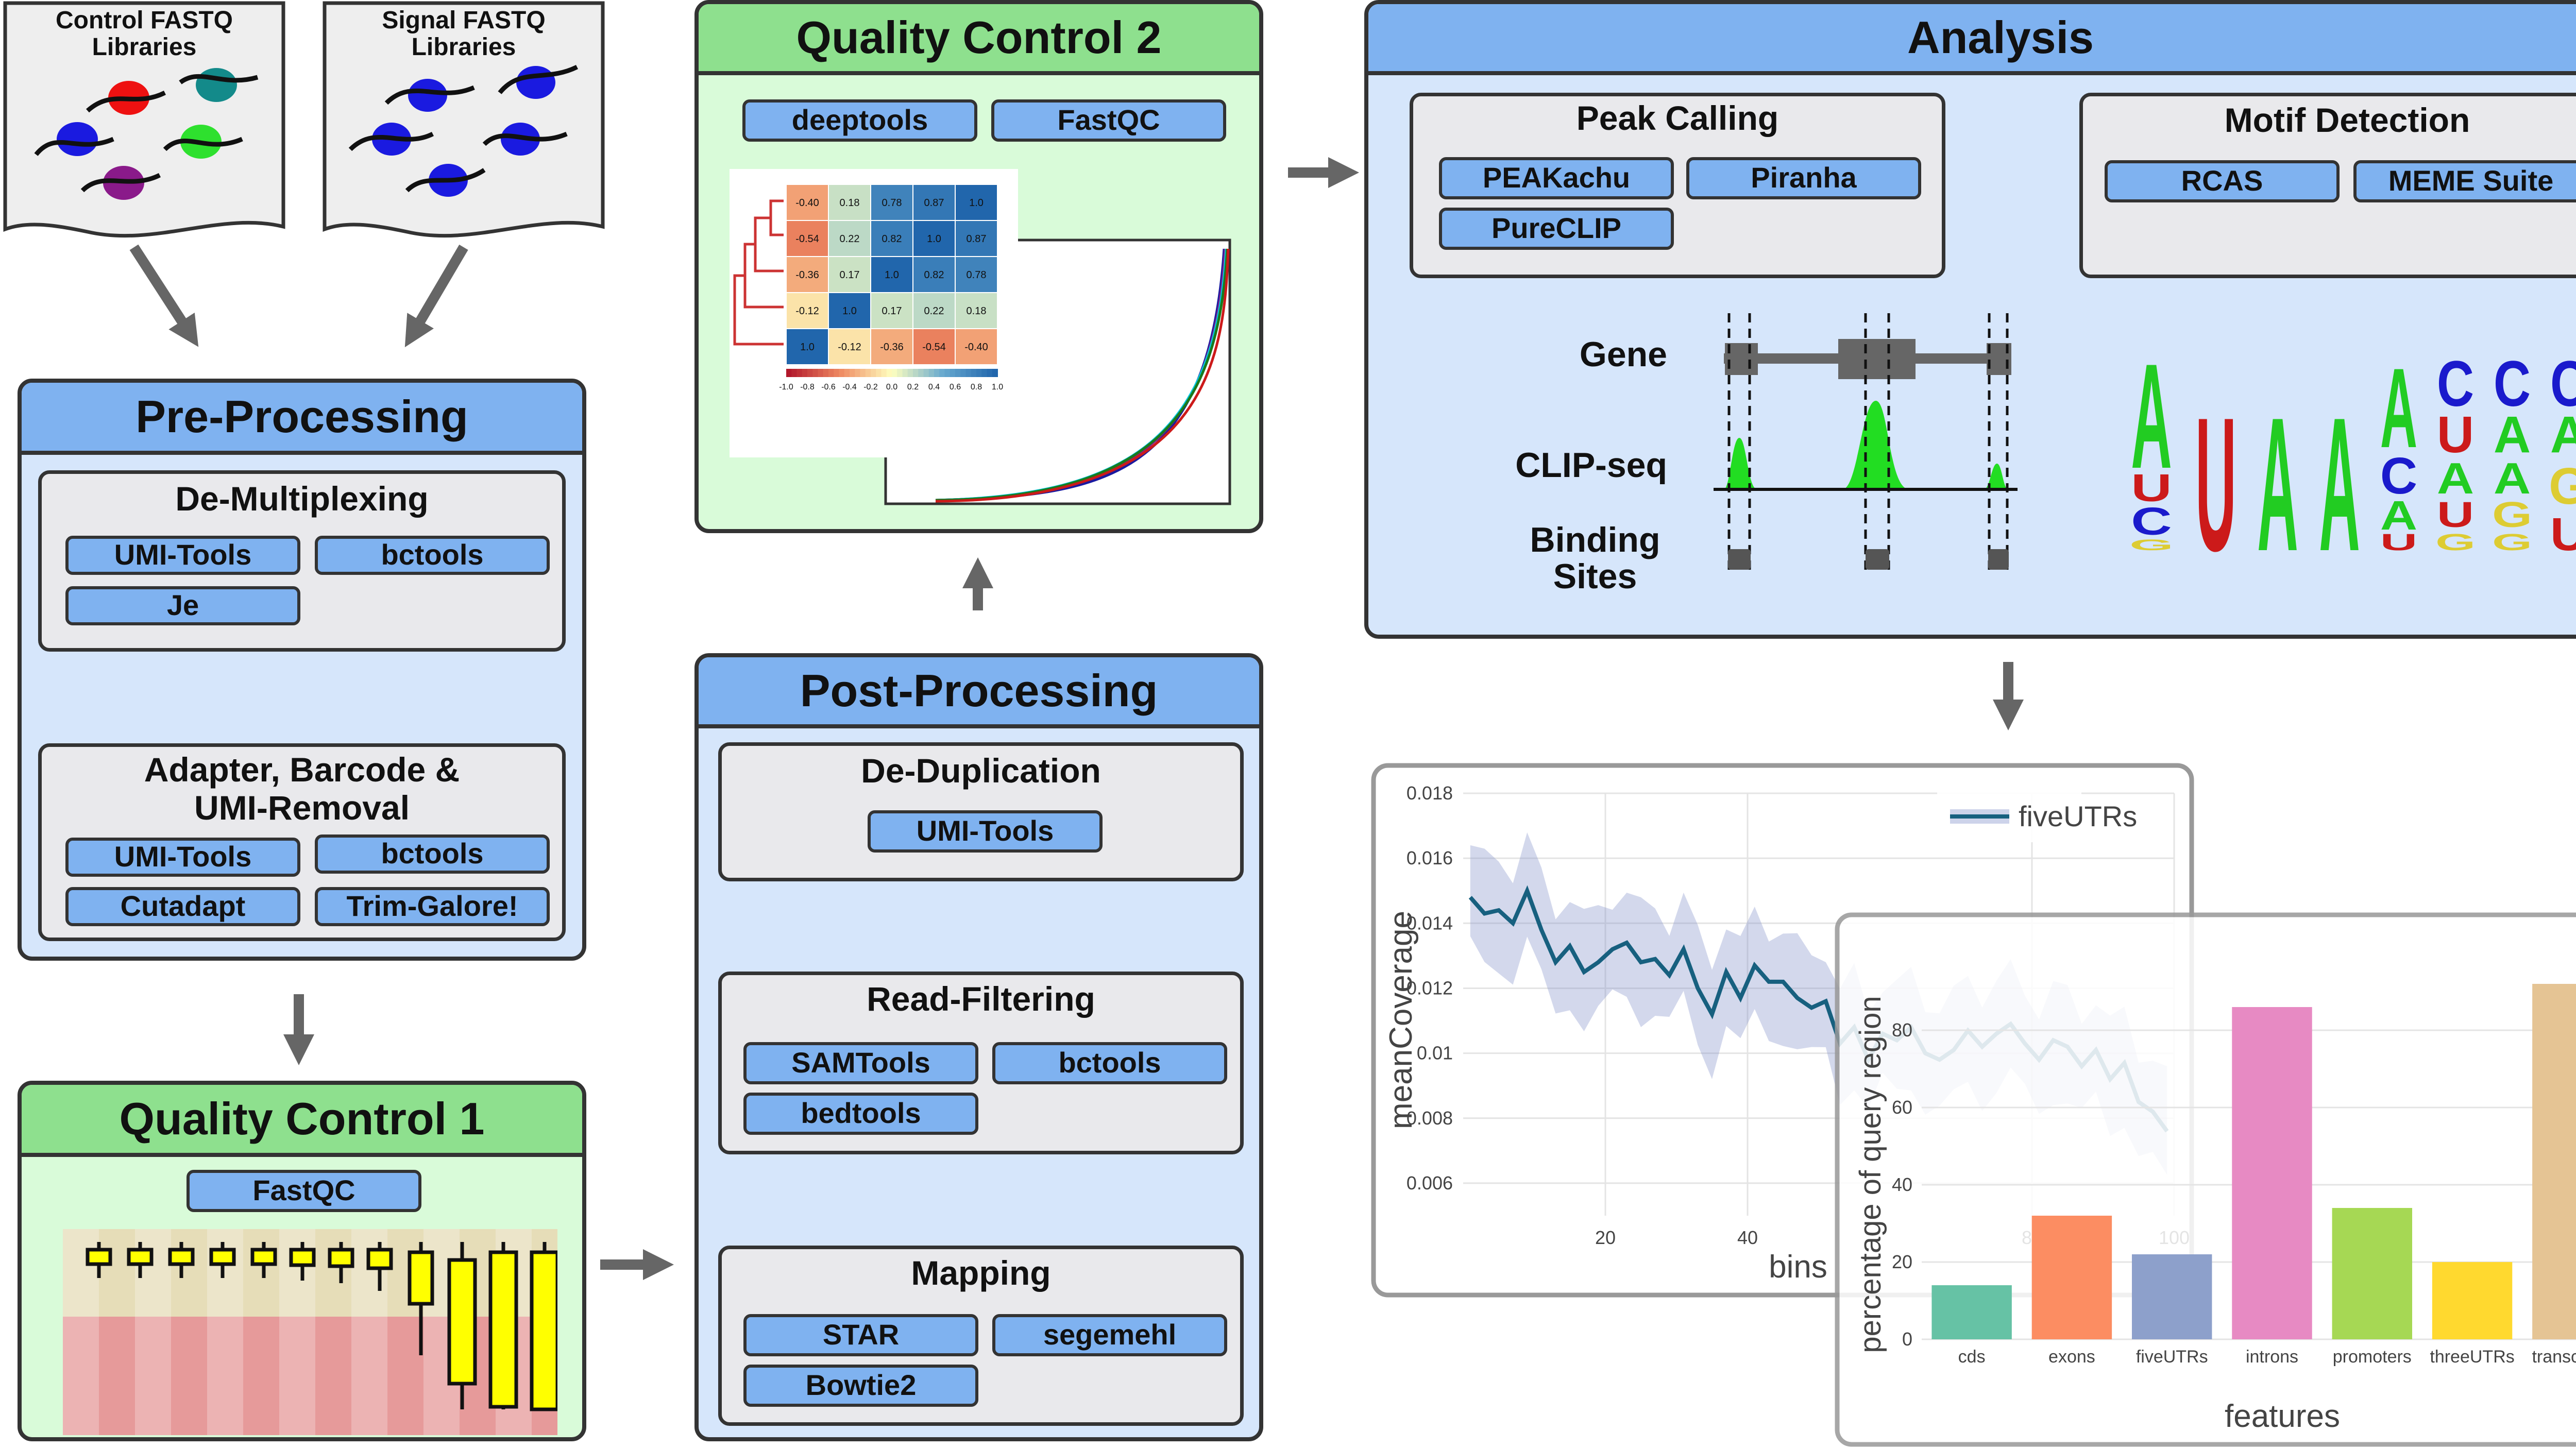  What do you see at coordinates (891, 380) in the screenshot?
I see `heatmap-colorbar: -1.0 -0.8 -0.6 -0.4 -0.2 0.0 0.2 0.4 0.6 0.8 1.0` at bounding box center [891, 380].